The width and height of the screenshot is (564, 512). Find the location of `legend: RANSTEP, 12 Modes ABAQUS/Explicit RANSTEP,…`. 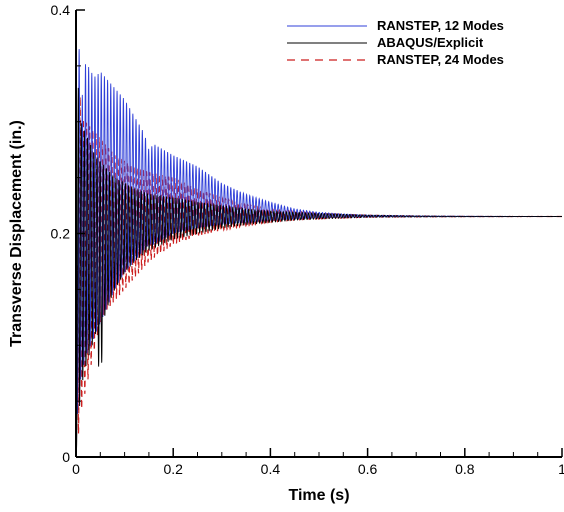

legend: RANSTEP, 12 Modes ABAQUS/Explicit RANSTEP,… is located at coordinates (395, 42).